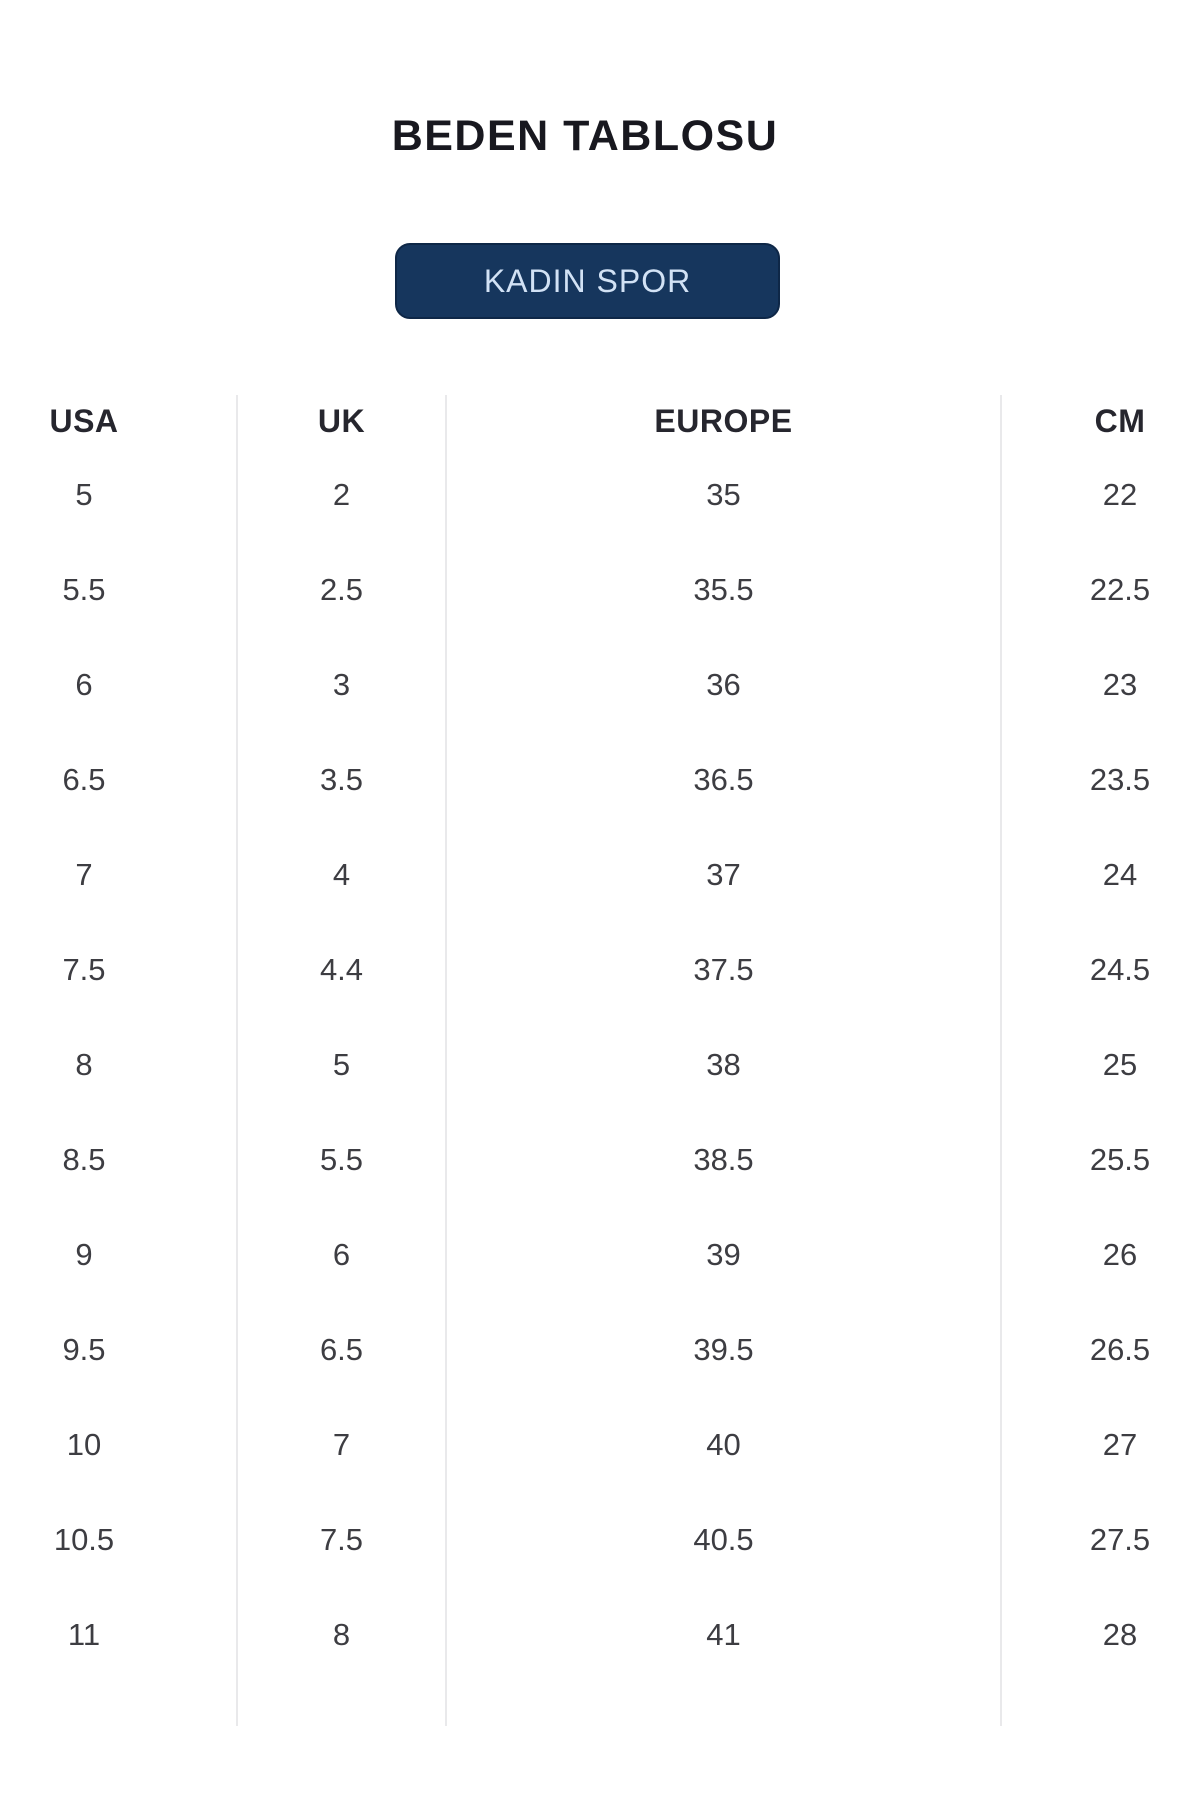 This screenshot has width=1200, height=1800. I want to click on size-cell-cm: 22, so click(1120, 494).